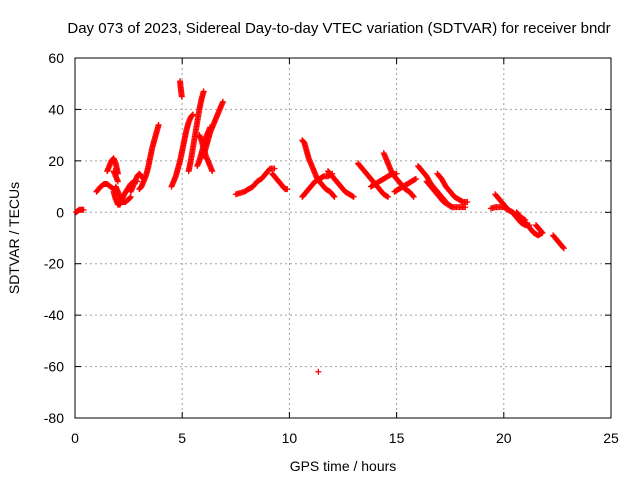  Describe the element at coordinates (182, 438) in the screenshot. I see `x-tick-label: 5` at that location.